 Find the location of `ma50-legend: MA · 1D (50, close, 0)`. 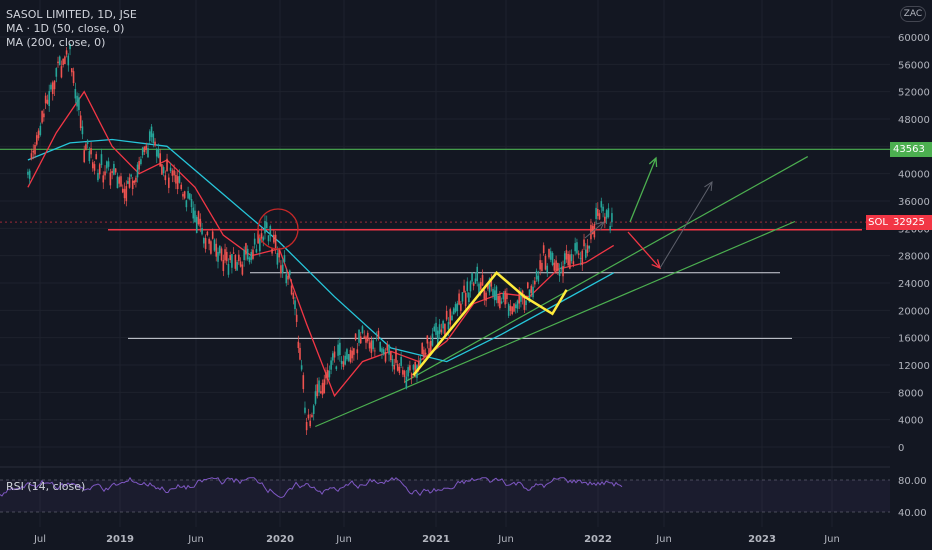

ma50-legend: MA · 1D (50, close, 0) is located at coordinates (65, 28).